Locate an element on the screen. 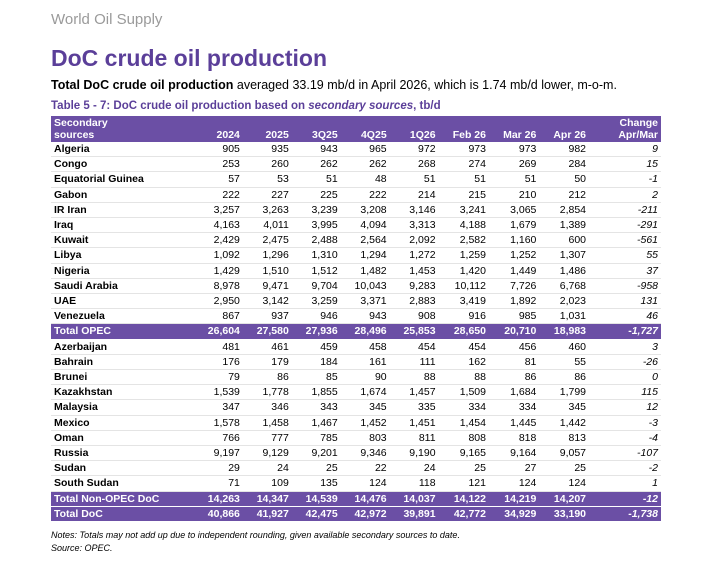  cell: 935 is located at coordinates (267, 150).